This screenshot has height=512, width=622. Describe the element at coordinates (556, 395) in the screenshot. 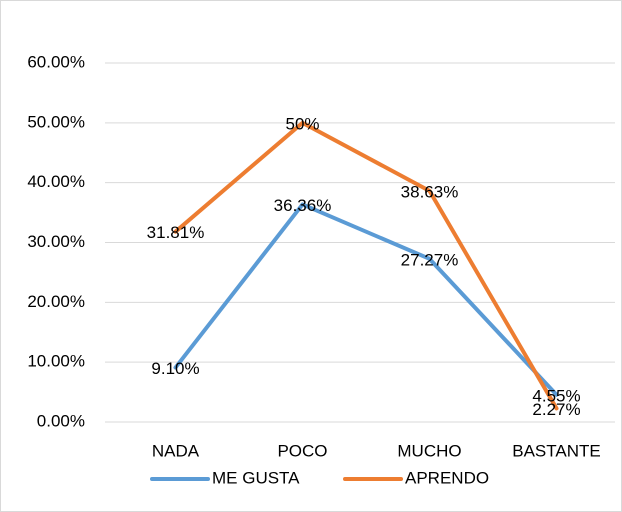

I see `data-label: 4.55%` at that location.